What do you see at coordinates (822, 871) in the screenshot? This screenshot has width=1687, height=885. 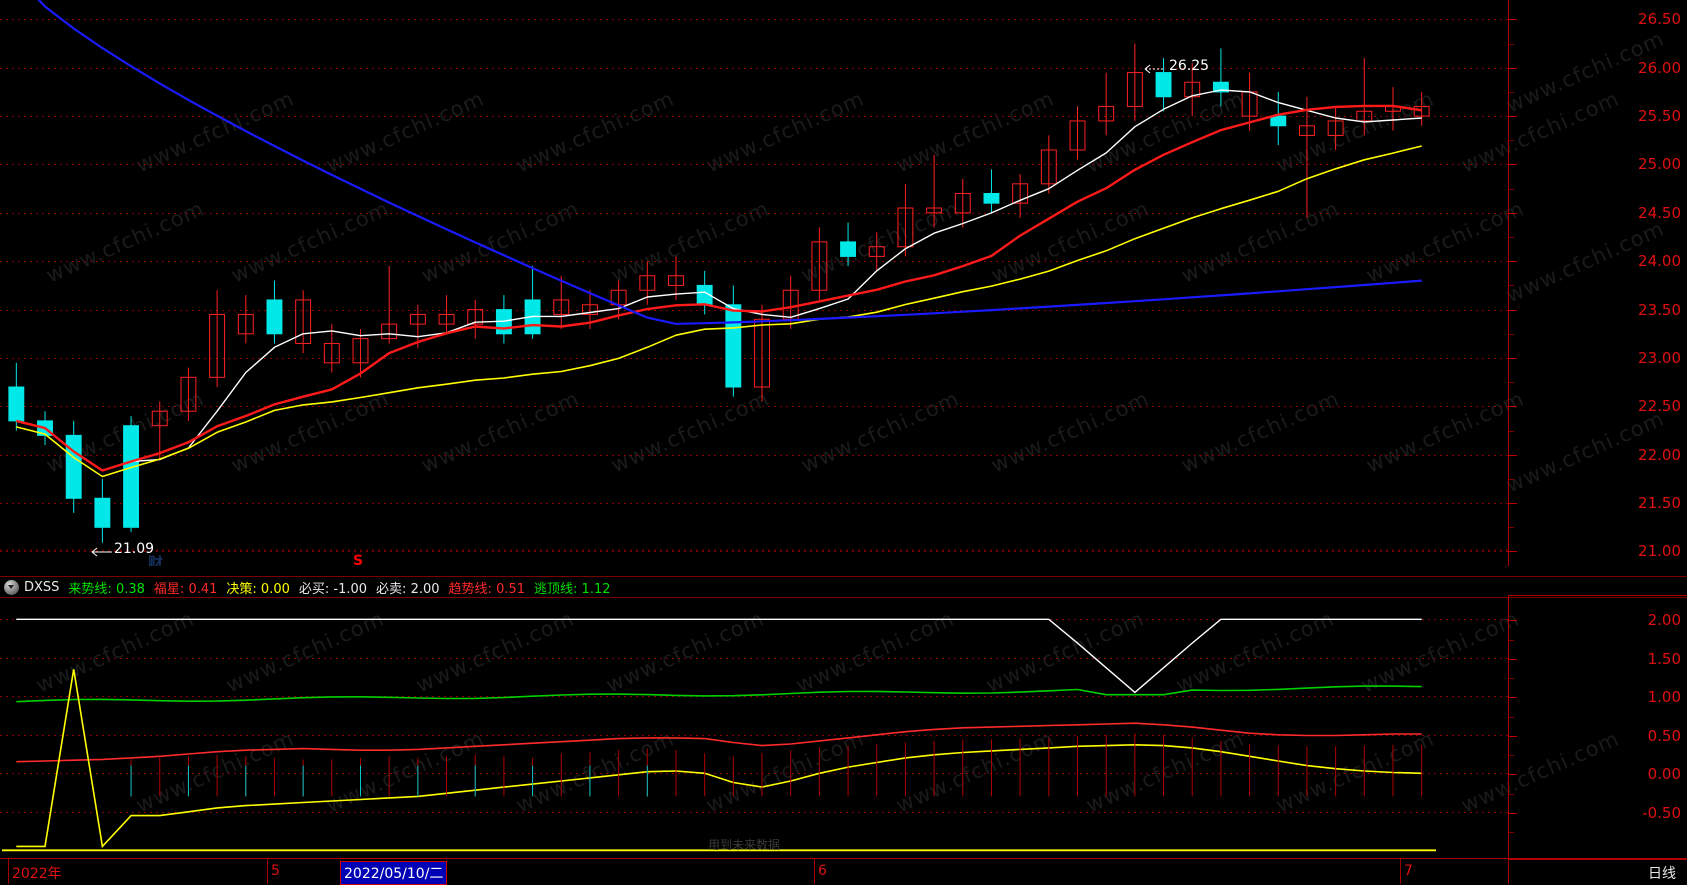 I see `time-tick-2: 6` at bounding box center [822, 871].